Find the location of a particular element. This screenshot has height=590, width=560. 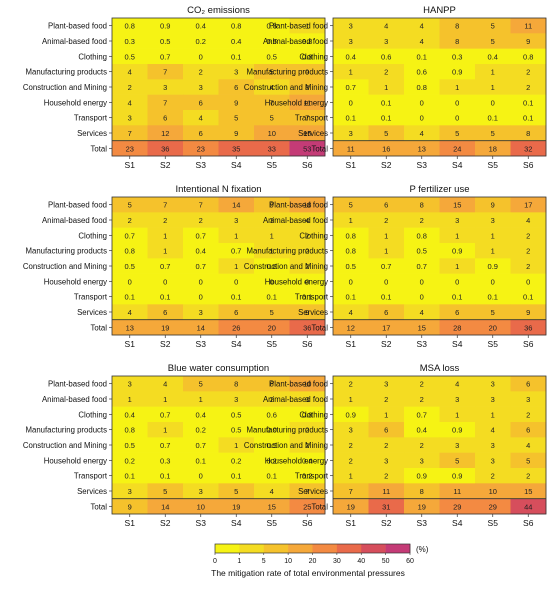

cell-value: 20 is located at coordinates (493, 327).